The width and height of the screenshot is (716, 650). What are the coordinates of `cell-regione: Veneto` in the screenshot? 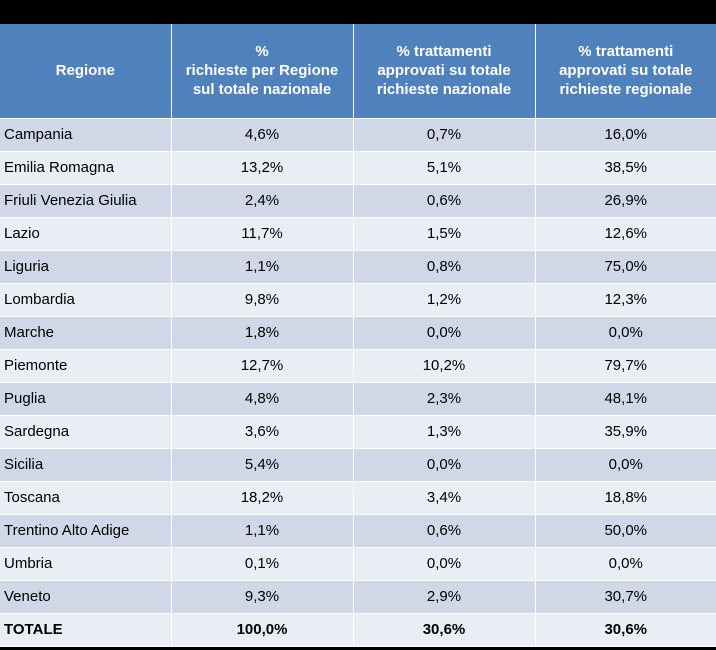 It's located at (86, 597).